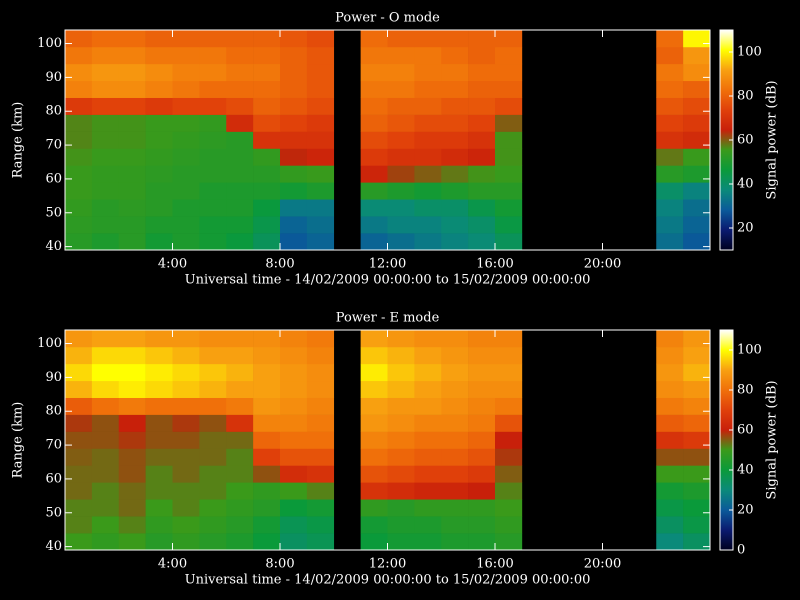  I want to click on y-tick-label: 100, so click(49, 43).